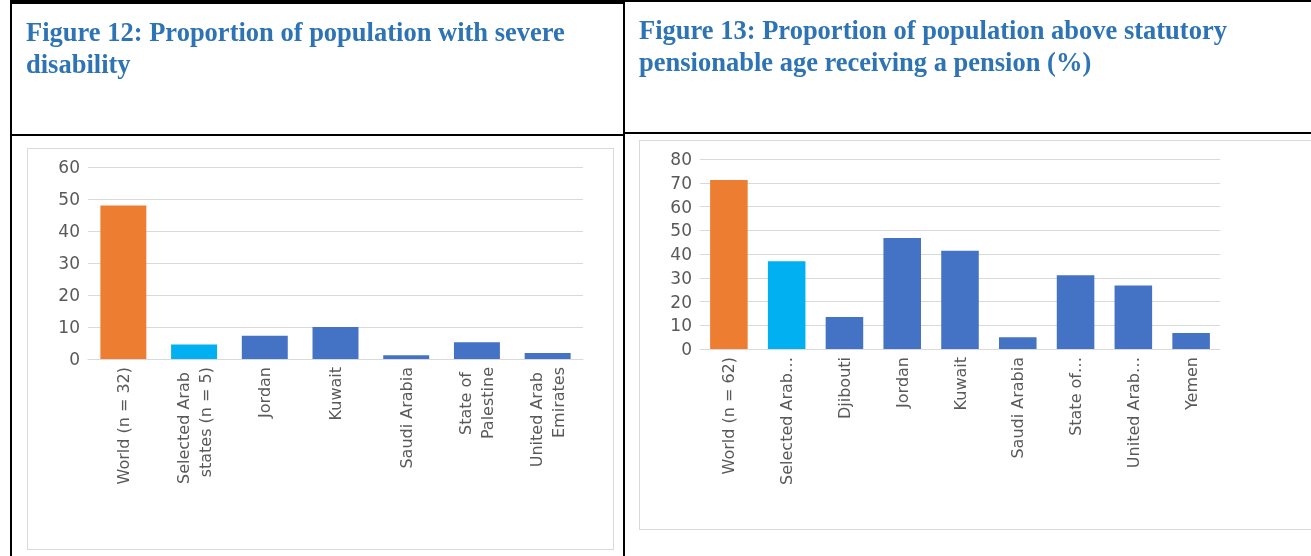 The height and width of the screenshot is (556, 1311). Describe the element at coordinates (681, 182) in the screenshot. I see `y-tick-label: 70` at that location.